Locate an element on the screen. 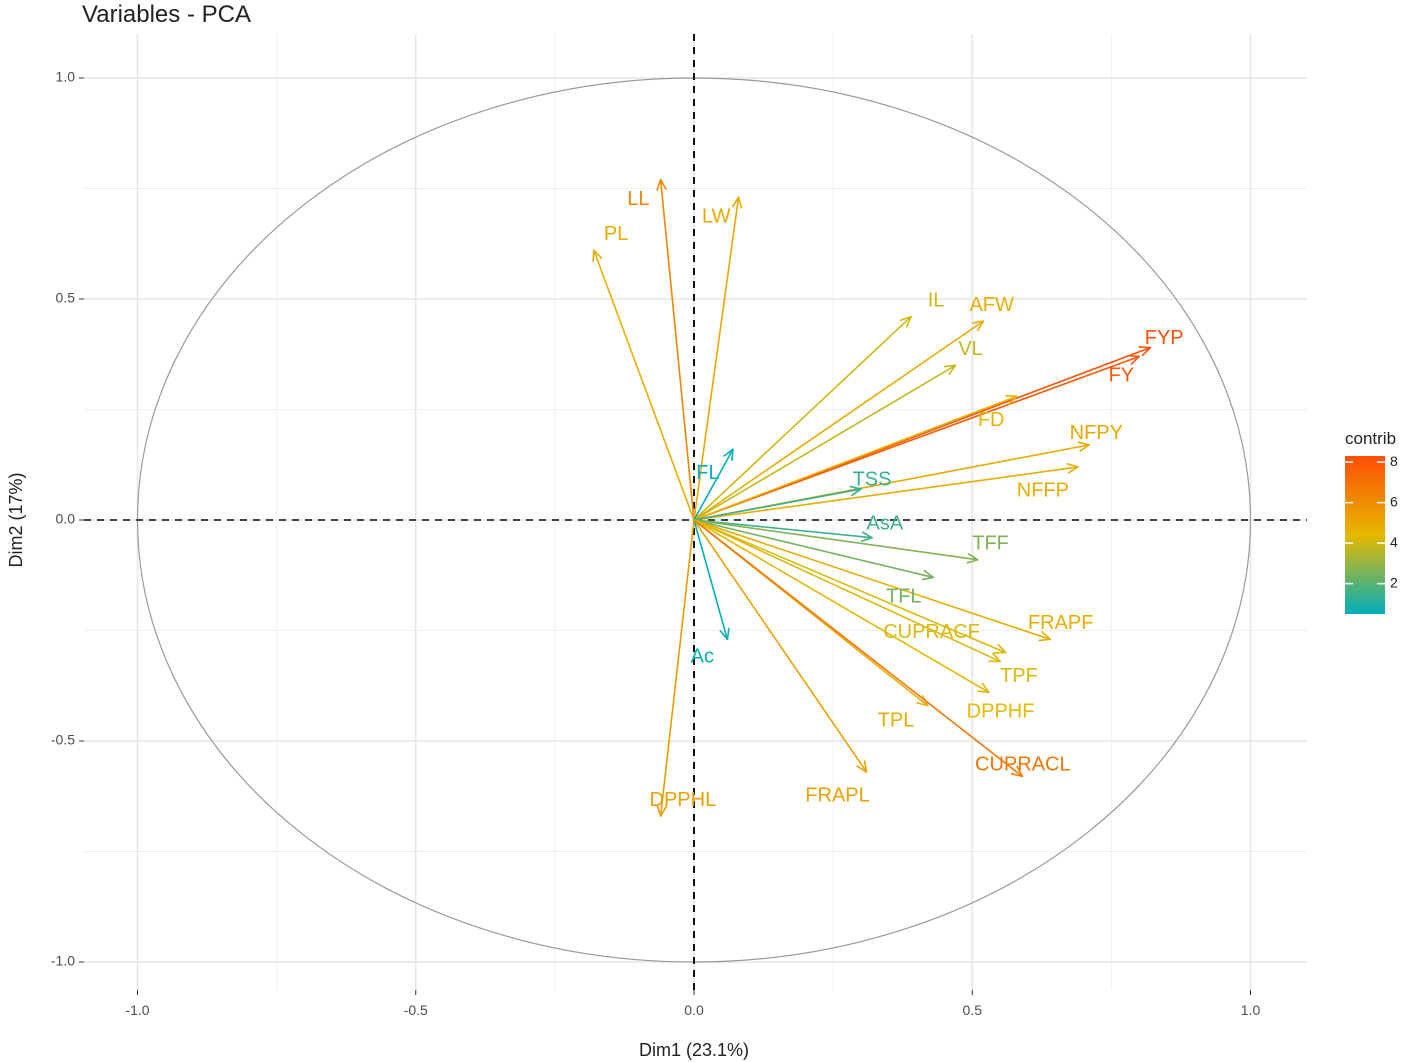  legend-title: contrib is located at coordinates (1370, 438).